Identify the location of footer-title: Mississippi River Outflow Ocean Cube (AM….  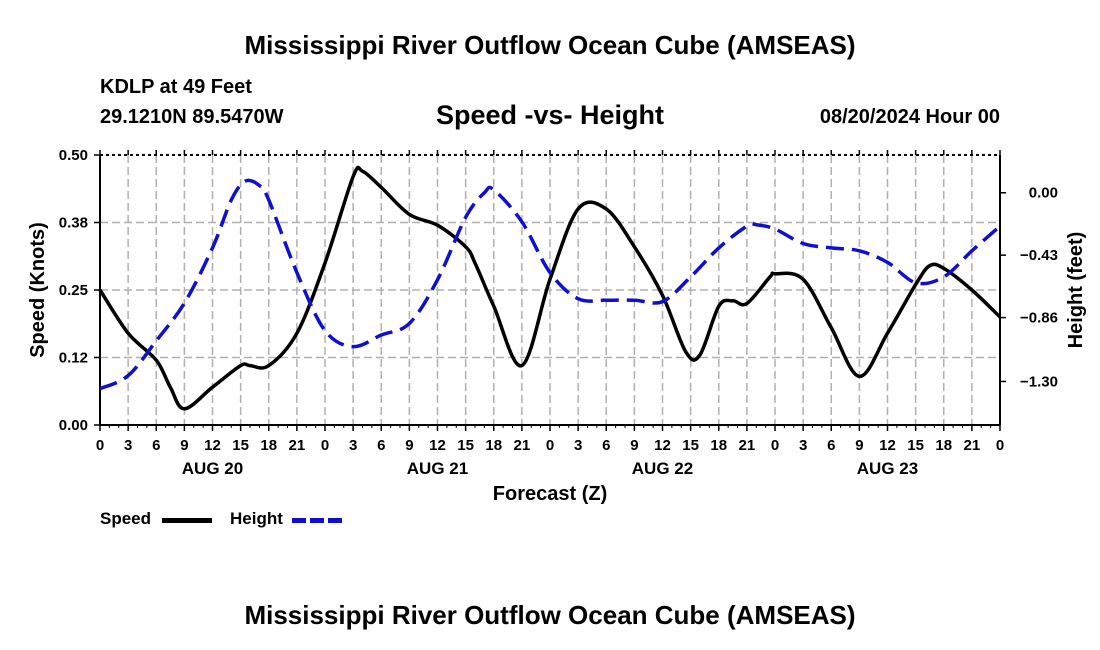
(550, 615).